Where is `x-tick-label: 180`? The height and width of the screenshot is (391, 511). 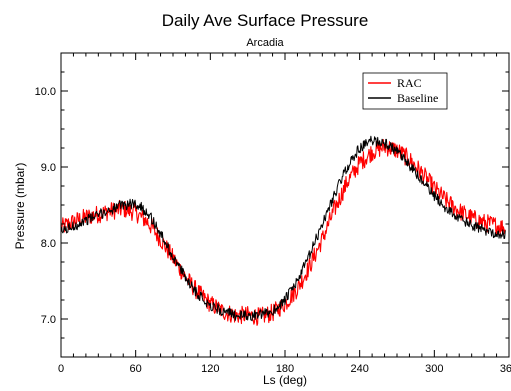 x-tick-label: 180 is located at coordinates (285, 369).